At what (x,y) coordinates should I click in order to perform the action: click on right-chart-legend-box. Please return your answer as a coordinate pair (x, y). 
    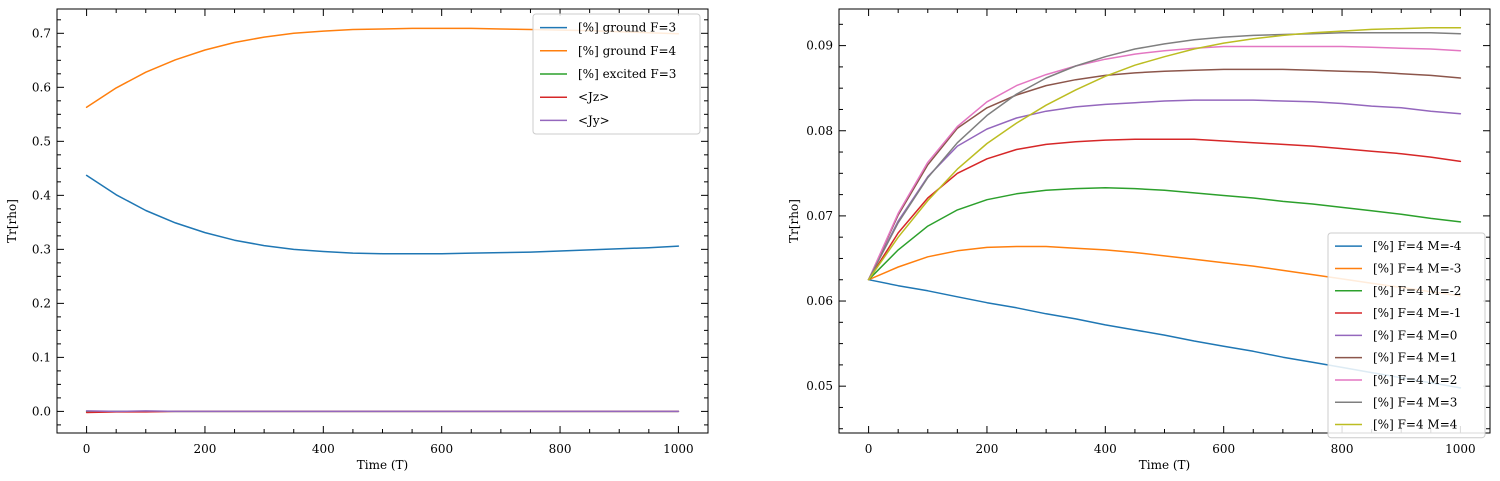
    Looking at the image, I should click on (1406, 335).